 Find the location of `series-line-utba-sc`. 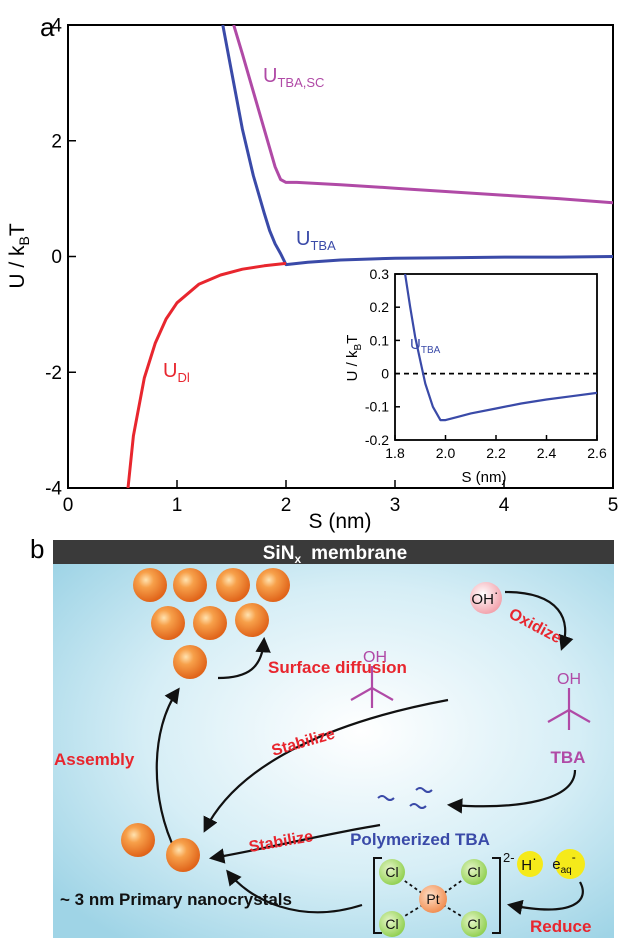

series-line-utba-sc is located at coordinates (422, 115).